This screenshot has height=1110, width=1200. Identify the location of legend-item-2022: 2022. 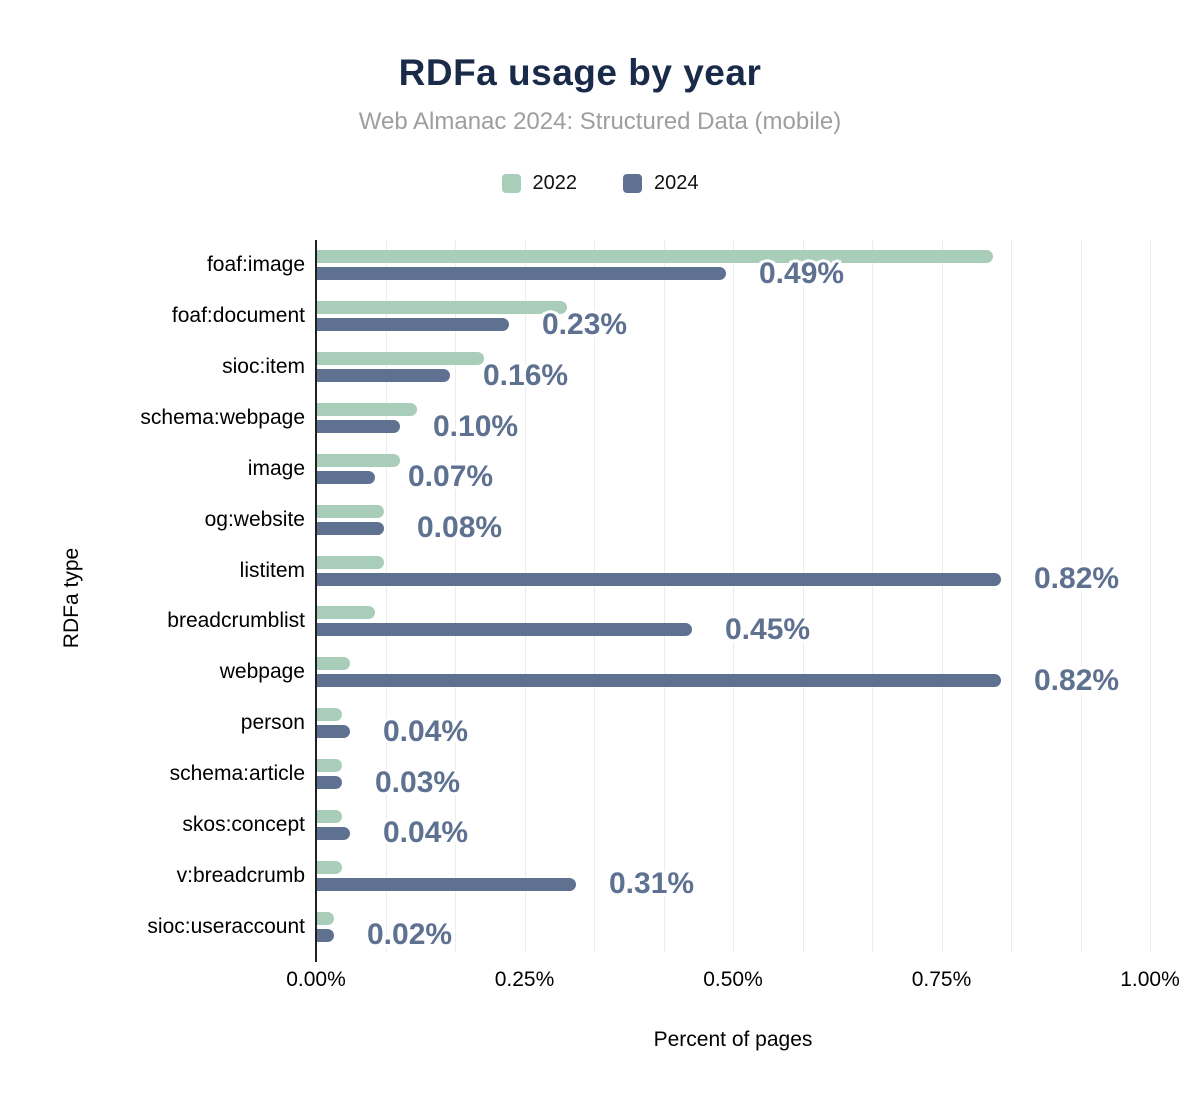
(539, 183).